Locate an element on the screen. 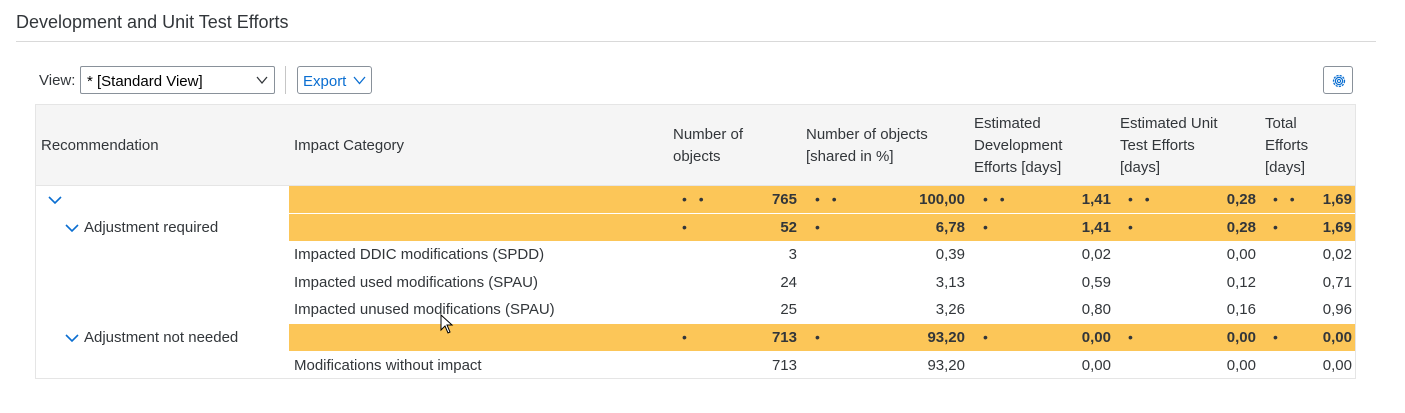 The image size is (1405, 413). impact-category-cell: Impacted DDIC modifications (SPDD) is located at coordinates (419, 255).